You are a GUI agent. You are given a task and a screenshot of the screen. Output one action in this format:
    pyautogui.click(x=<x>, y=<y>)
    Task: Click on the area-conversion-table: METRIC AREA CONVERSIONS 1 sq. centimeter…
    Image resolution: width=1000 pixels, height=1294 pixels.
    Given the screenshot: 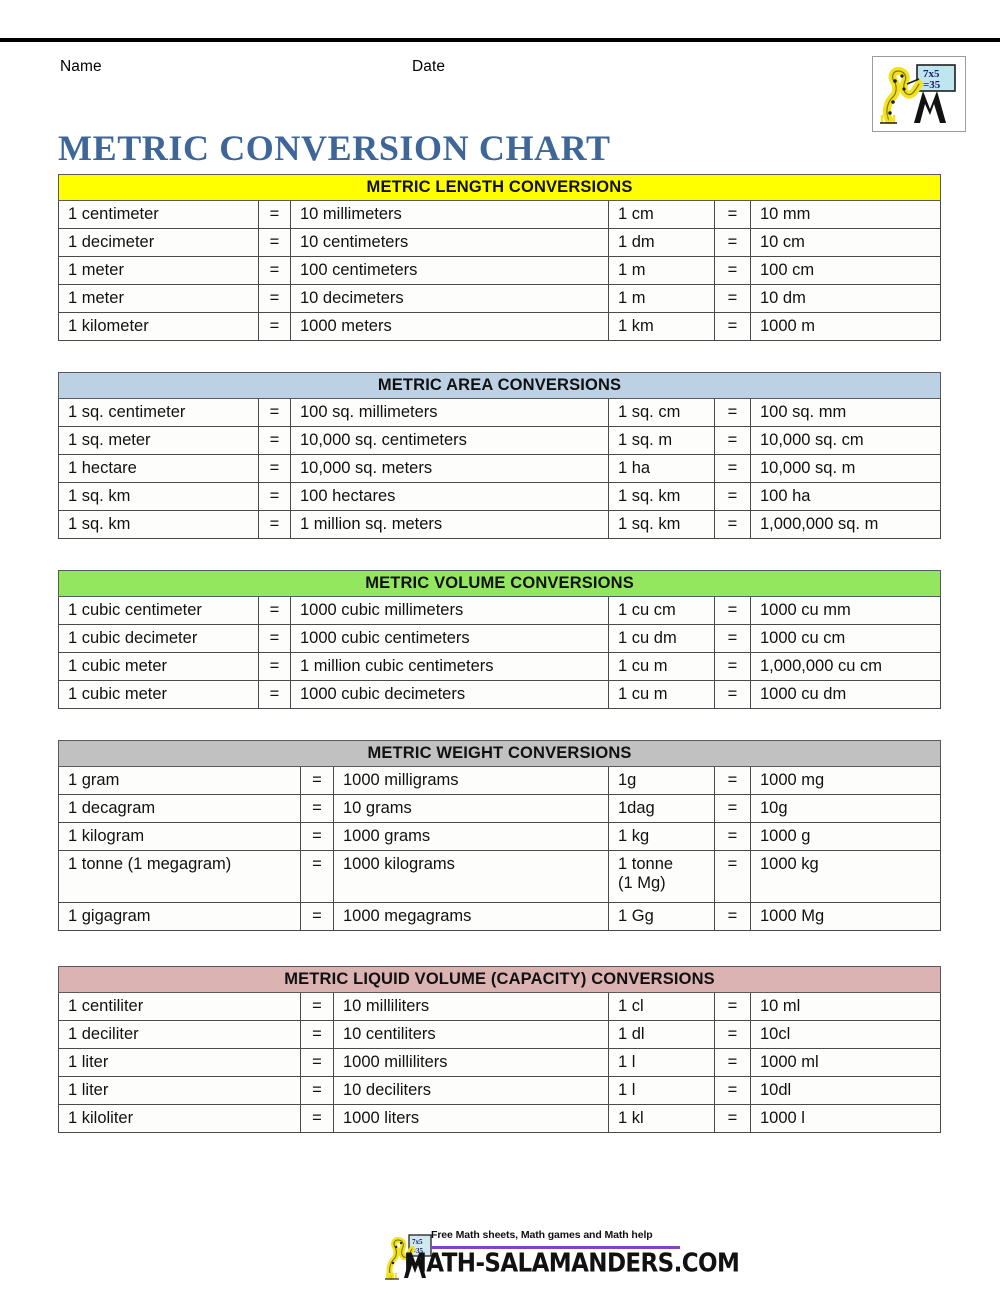 What is the action you would take?
    pyautogui.click(x=499, y=455)
    